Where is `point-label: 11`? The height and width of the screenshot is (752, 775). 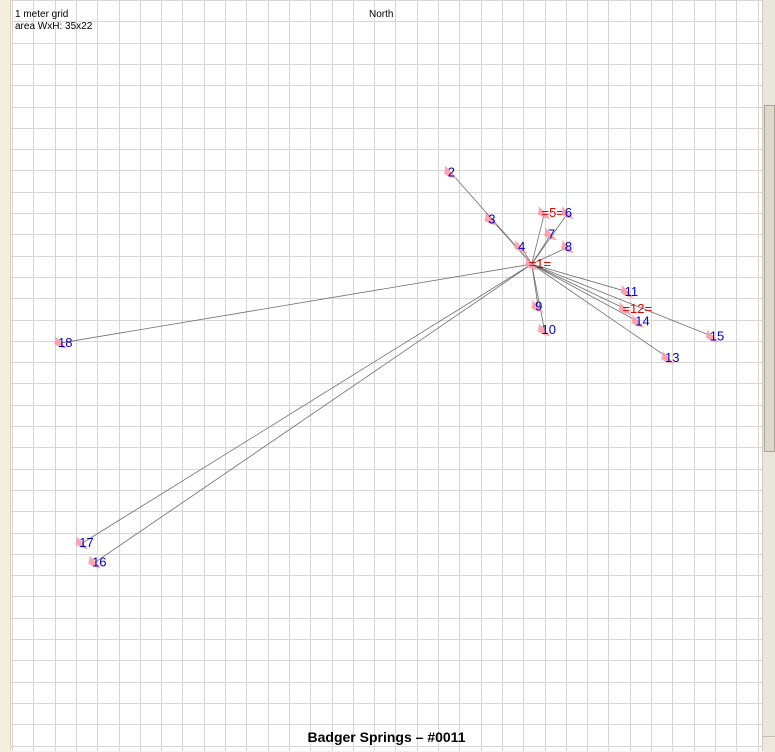
point-label: 11 is located at coordinates (632, 291).